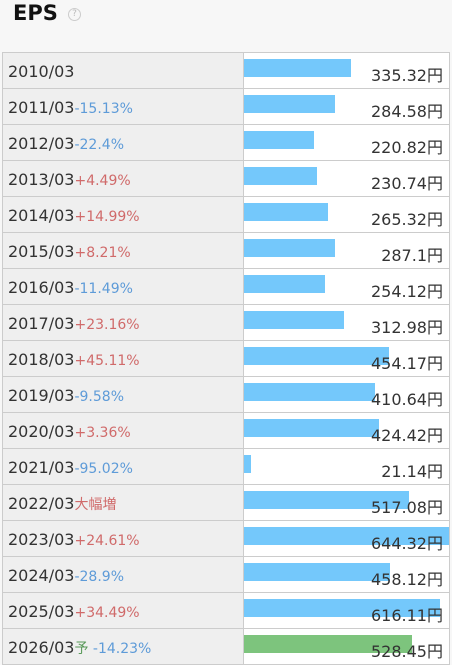 Image resolution: width=452 pixels, height=665 pixels. I want to click on eps-value: 517.08円, so click(407, 507).